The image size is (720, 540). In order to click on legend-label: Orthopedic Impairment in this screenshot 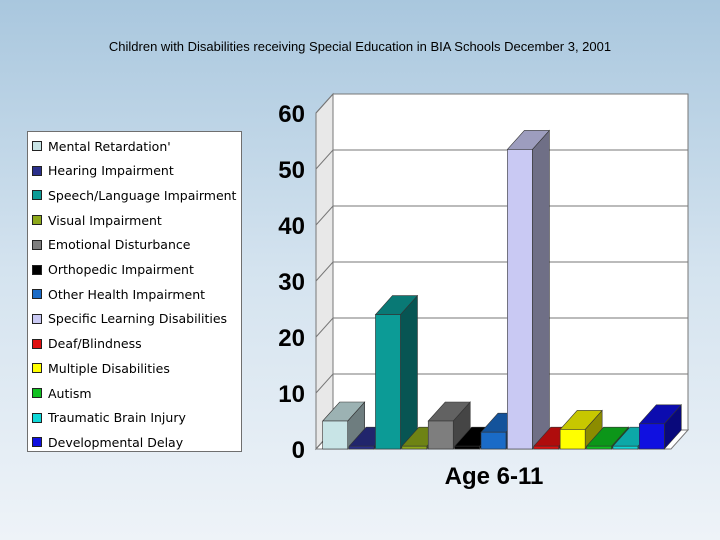, I will do `click(121, 269)`.